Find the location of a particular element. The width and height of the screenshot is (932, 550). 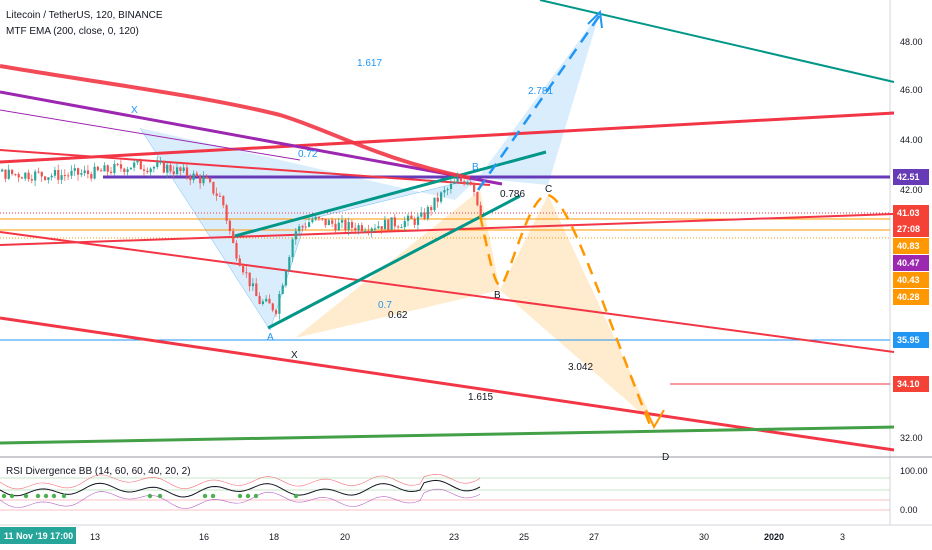

price-badge-label: 40.28 is located at coordinates (908, 297).